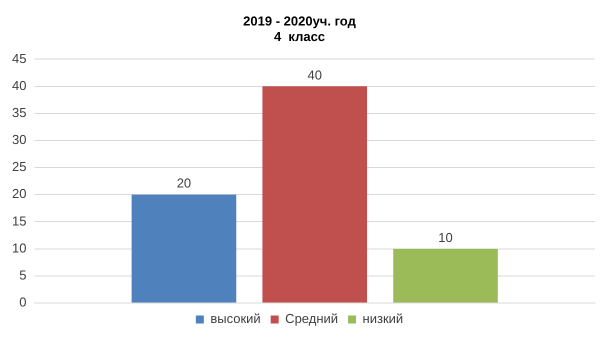 This screenshot has width=605, height=340. Describe the element at coordinates (235, 318) in the screenshot. I see `legend-label: высокий` at that location.